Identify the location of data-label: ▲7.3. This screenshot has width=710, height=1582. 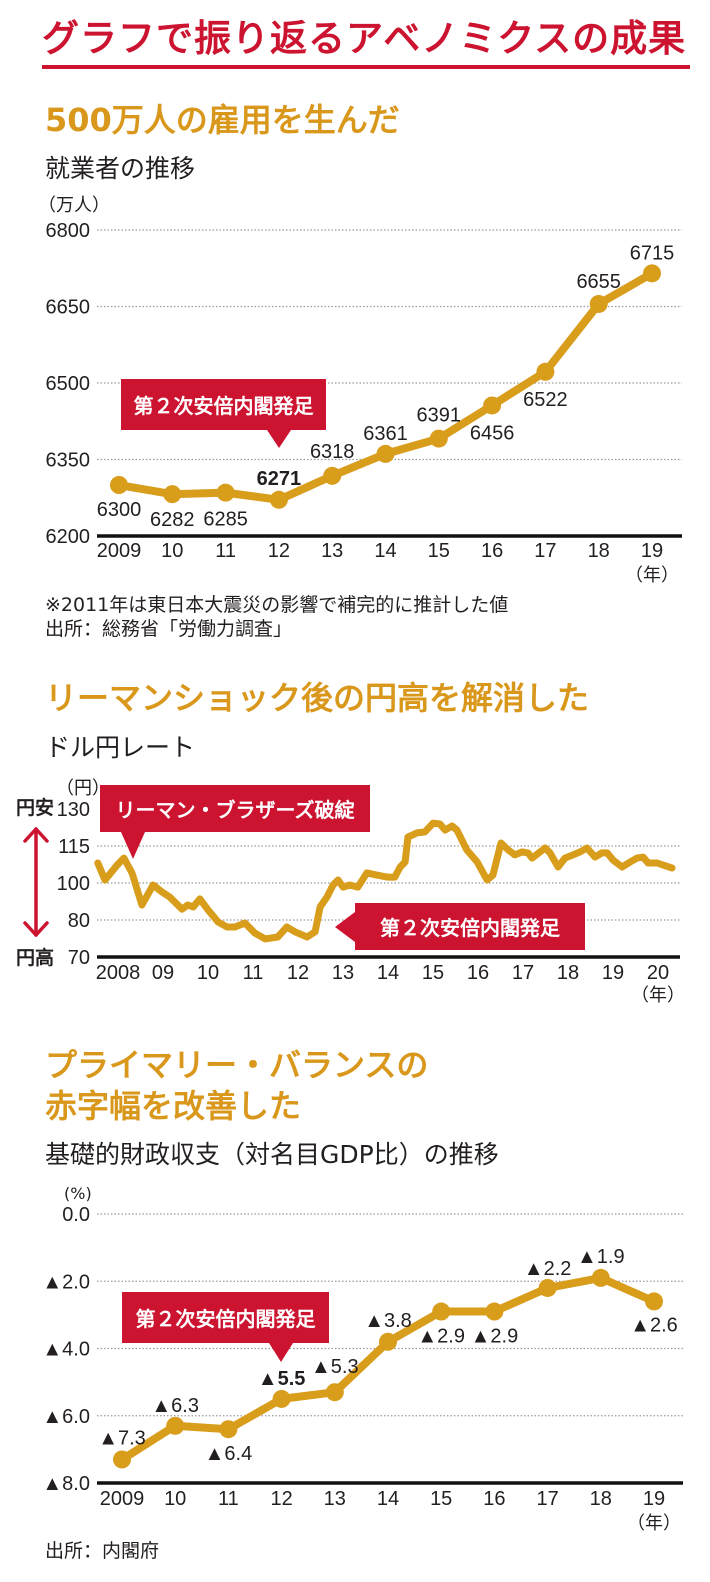
(122, 1438).